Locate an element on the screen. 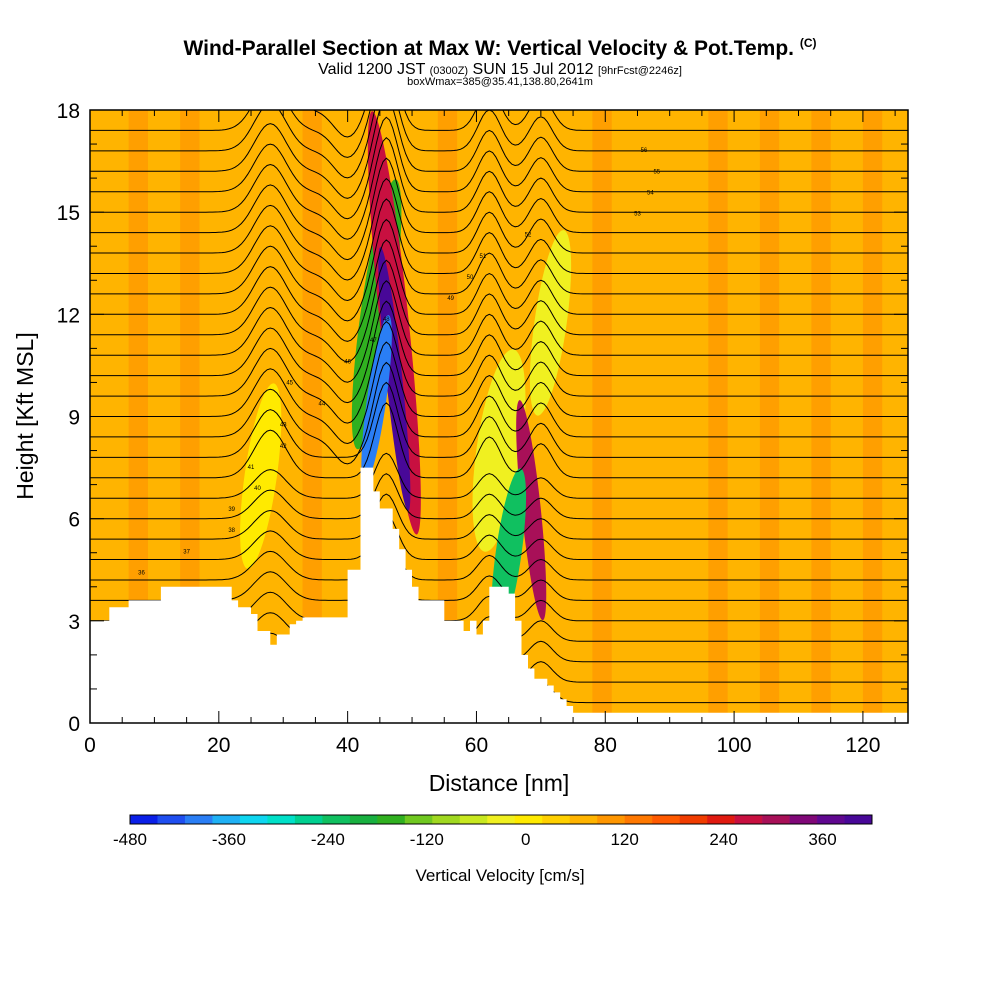 Image resolution: width=1000 pixels, height=1000 pixels. y-axis-label: Height [Kft MSL] is located at coordinates (25, 415).